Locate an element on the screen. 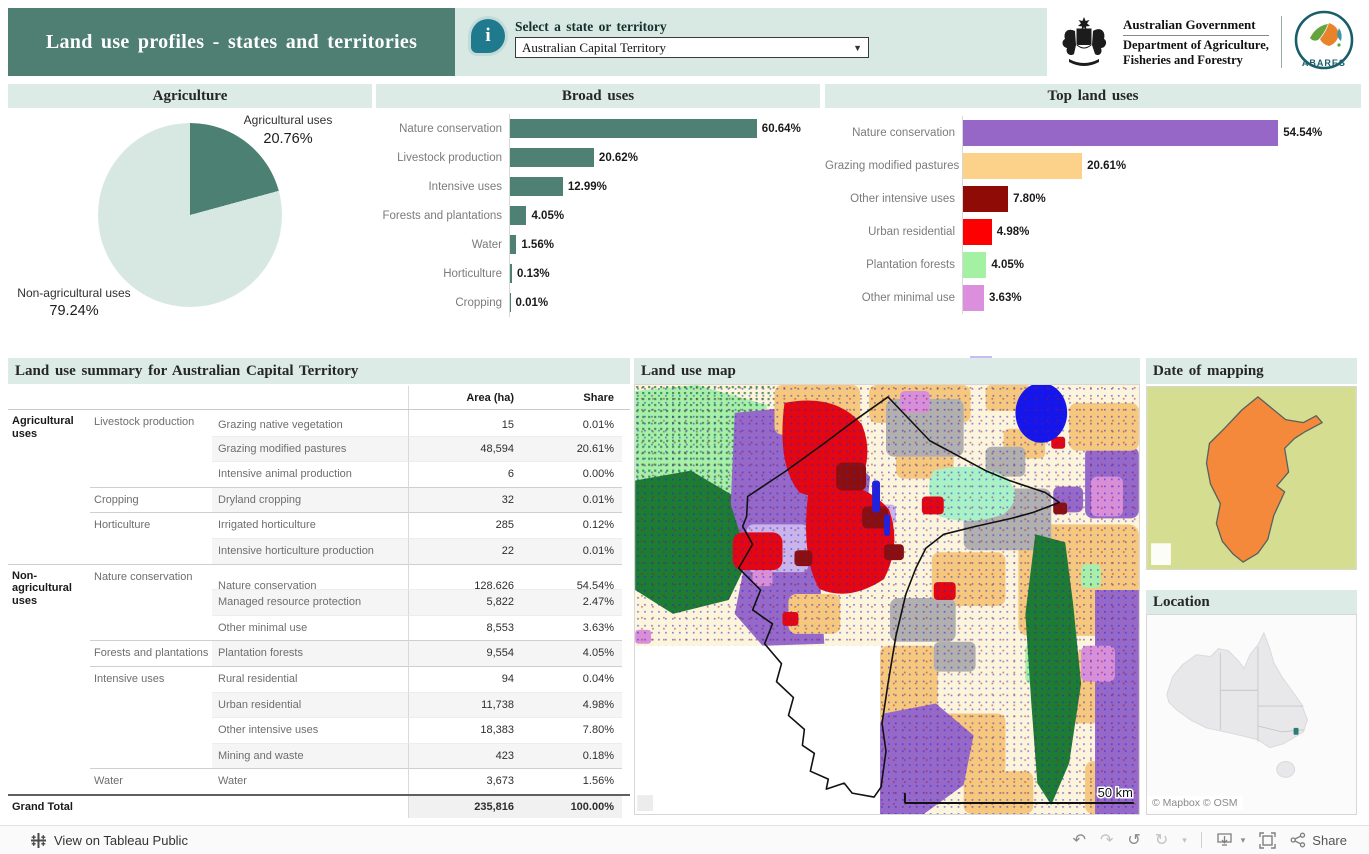 Image resolution: width=1369 pixels, height=854 pixels. table-row: Grazing modified pastures 48,594 20.61% is located at coordinates (319, 448).